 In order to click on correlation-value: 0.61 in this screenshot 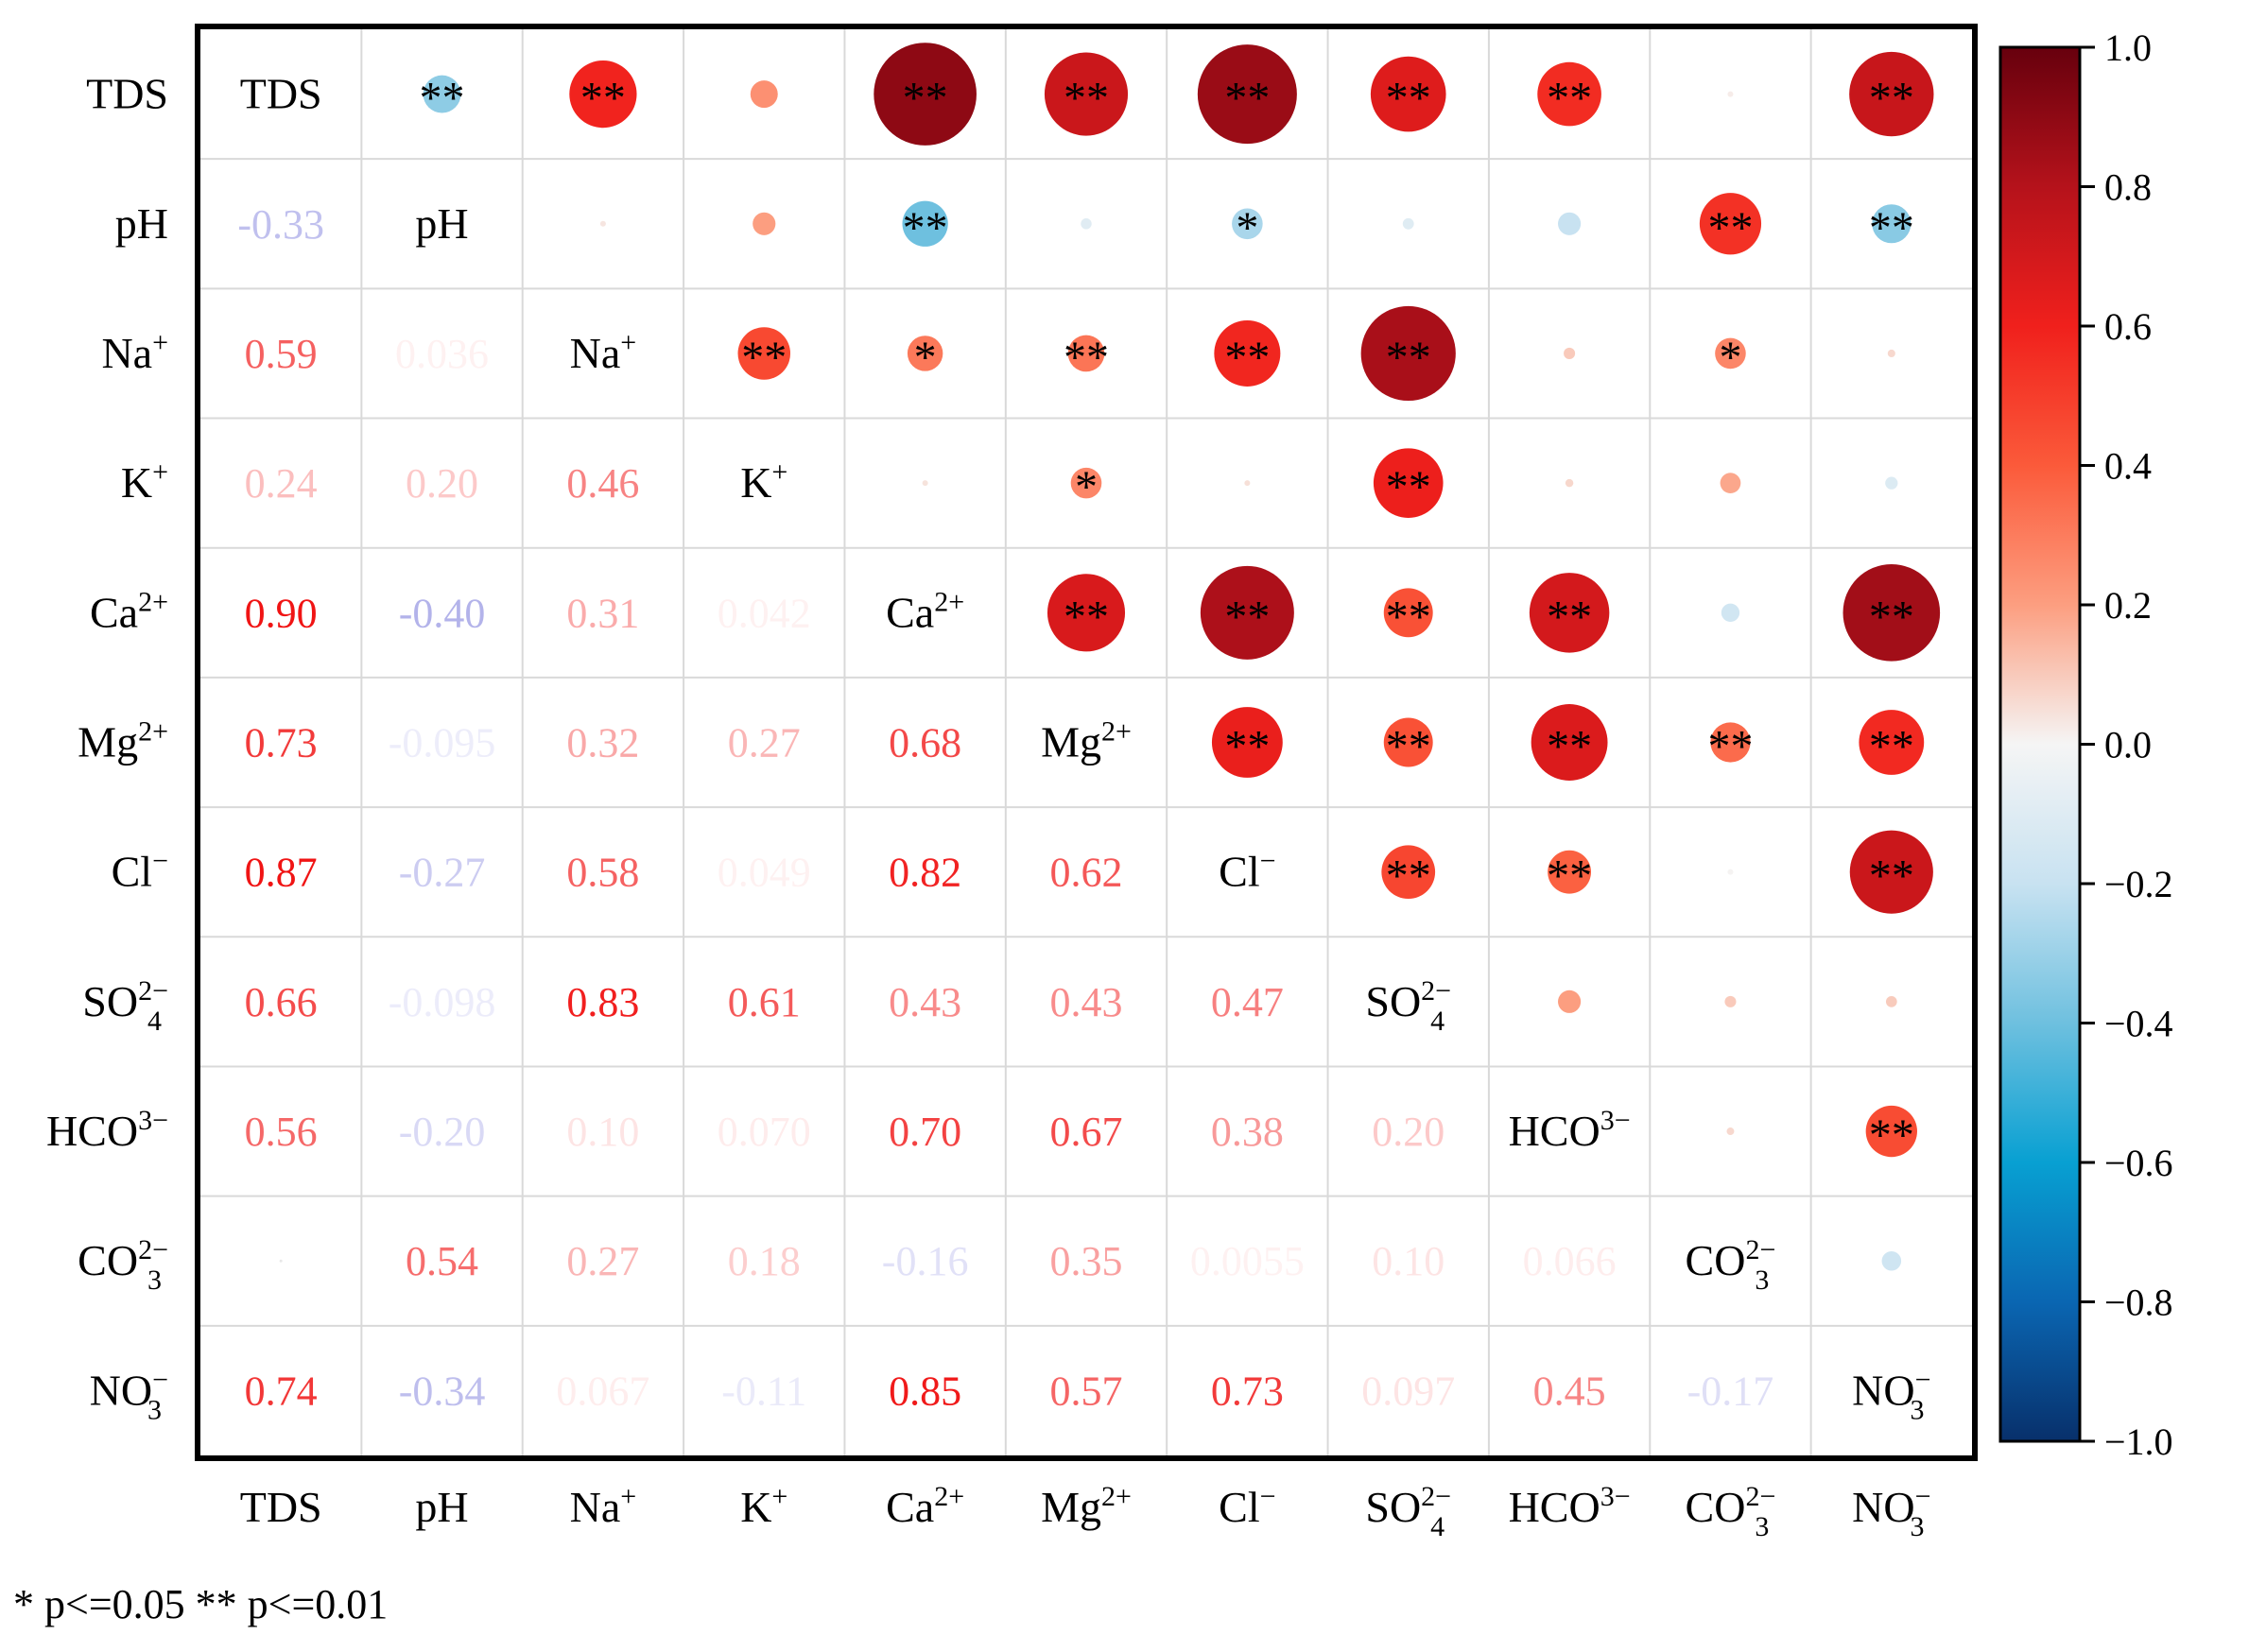, I will do `click(765, 1002)`.